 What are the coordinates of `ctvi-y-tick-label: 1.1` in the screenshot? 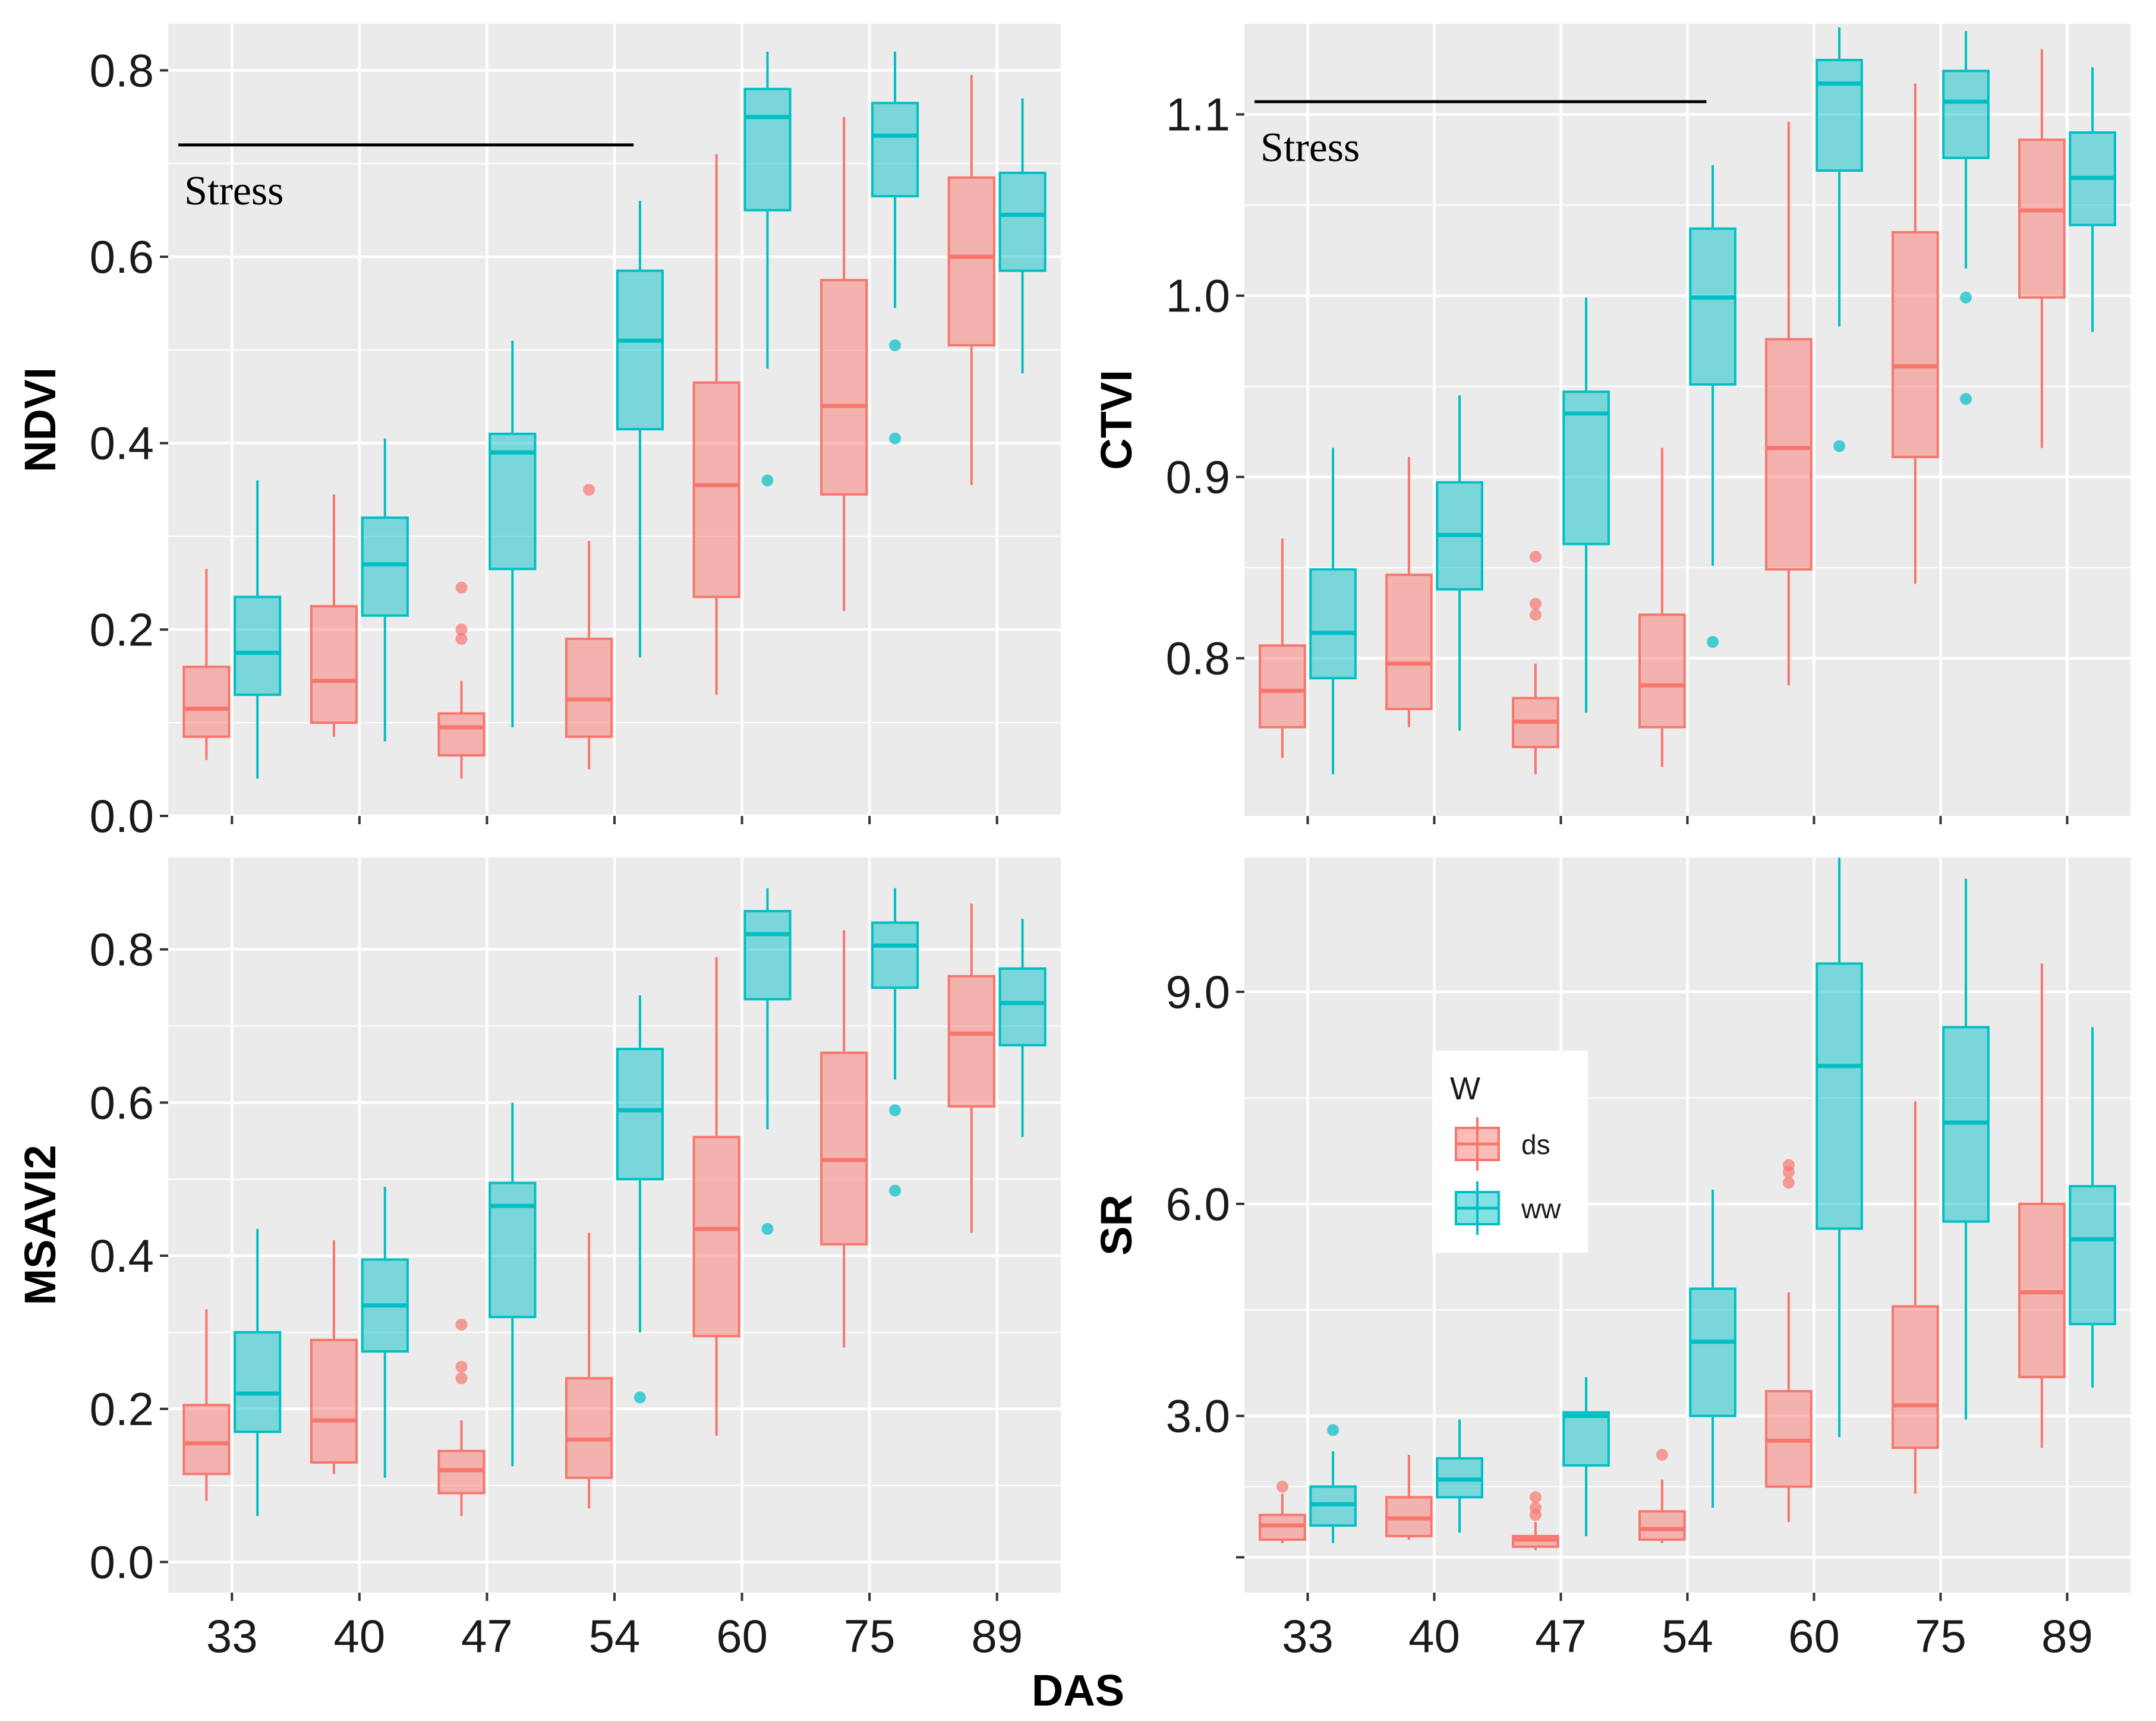 It's located at (1198, 115).